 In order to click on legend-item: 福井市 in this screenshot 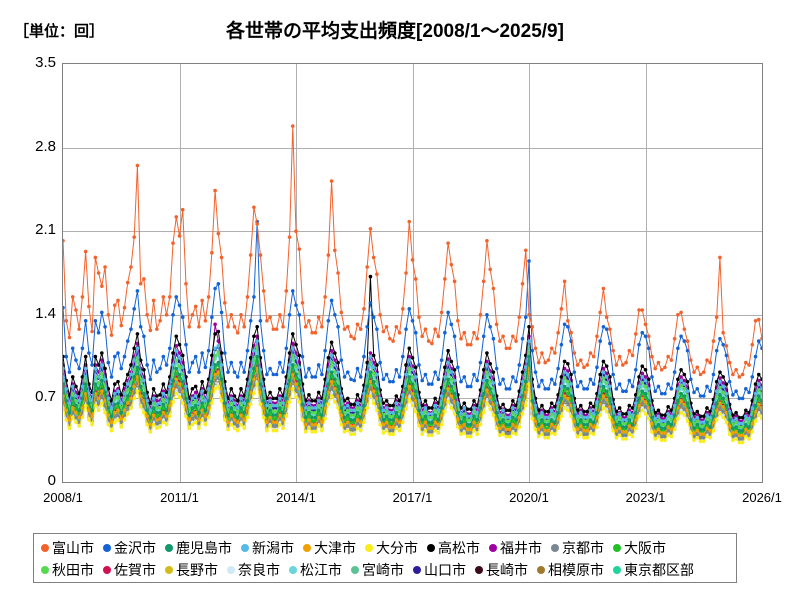, I will do `click(515, 548)`.